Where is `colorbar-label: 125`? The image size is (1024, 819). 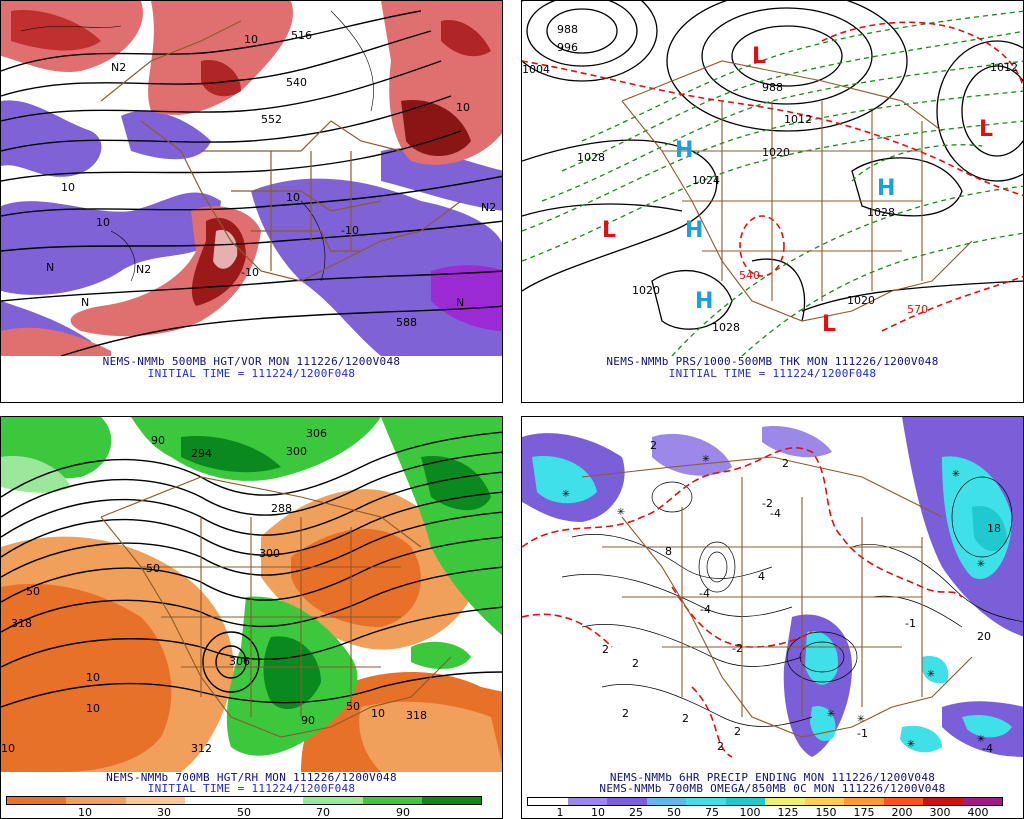 colorbar-label: 125 is located at coordinates (788, 812).